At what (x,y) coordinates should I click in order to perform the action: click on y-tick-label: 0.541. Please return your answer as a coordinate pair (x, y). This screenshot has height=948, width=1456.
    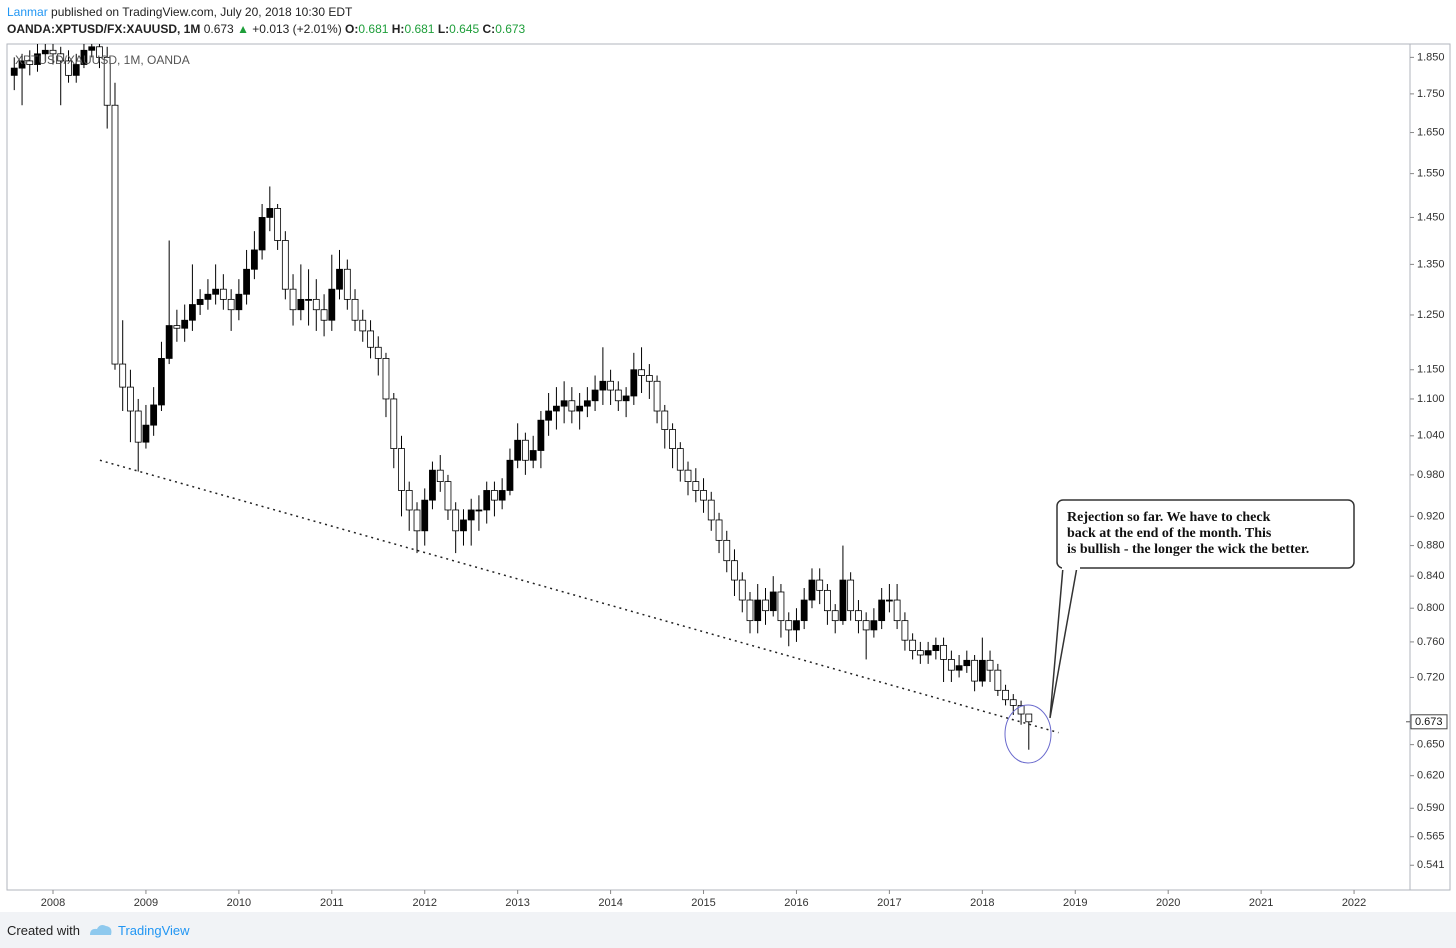
    Looking at the image, I should click on (1431, 865).